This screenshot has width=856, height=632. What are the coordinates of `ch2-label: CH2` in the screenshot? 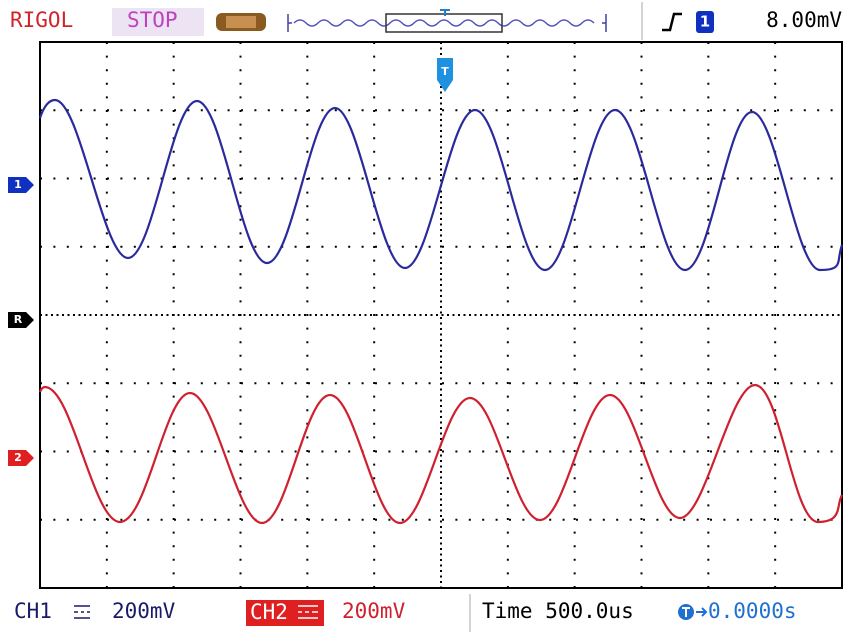 It's located at (269, 612).